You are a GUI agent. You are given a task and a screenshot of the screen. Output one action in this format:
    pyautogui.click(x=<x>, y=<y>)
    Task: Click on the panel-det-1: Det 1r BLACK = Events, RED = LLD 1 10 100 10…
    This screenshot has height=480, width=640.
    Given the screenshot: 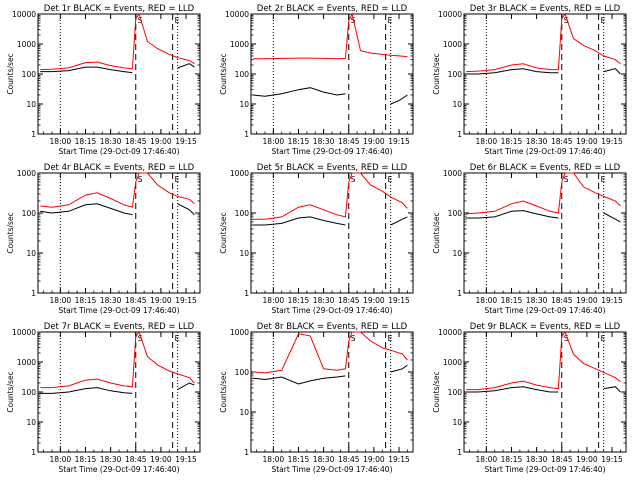 What is the action you would take?
    pyautogui.click(x=103, y=80)
    